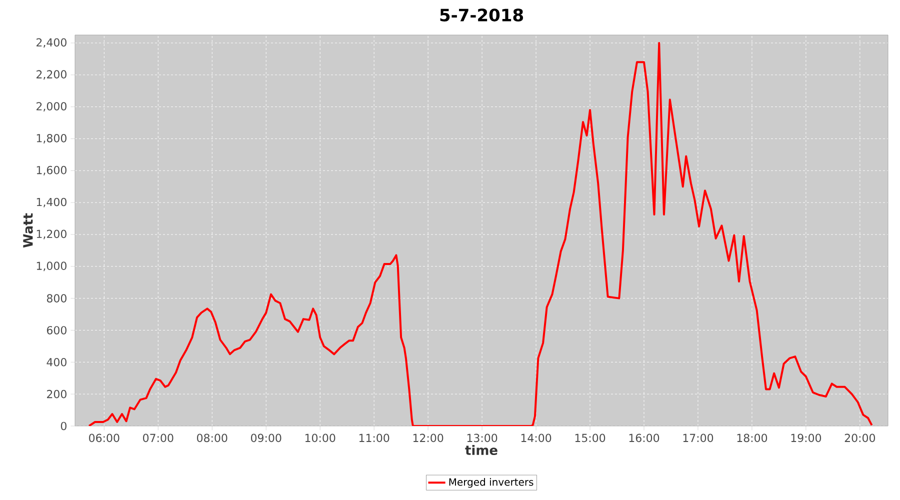  Describe the element at coordinates (56, 362) in the screenshot. I see `y-tick-label: 400` at that location.